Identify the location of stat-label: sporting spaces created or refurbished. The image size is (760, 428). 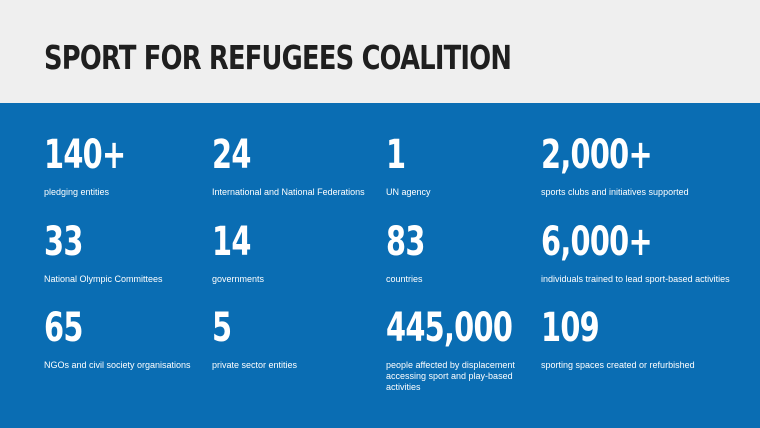
(618, 365).